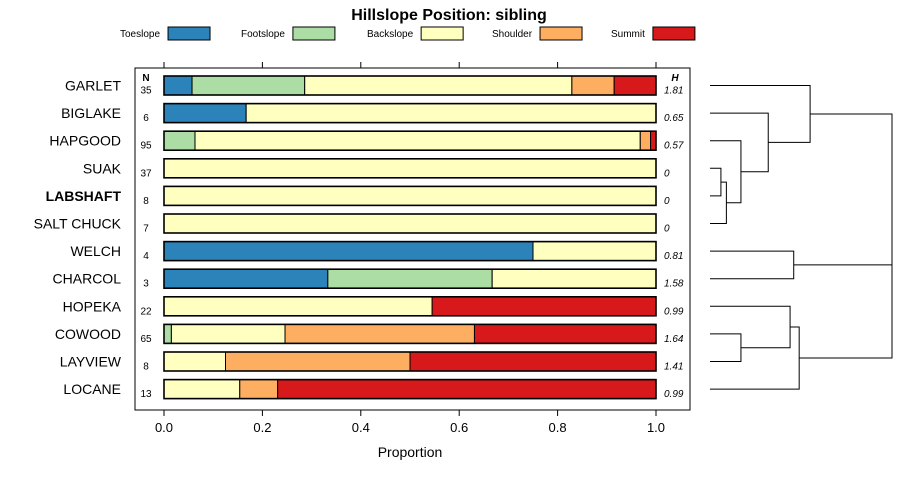 The width and height of the screenshot is (900, 480). What do you see at coordinates (145, 78) in the screenshot?
I see `n-header: N` at bounding box center [145, 78].